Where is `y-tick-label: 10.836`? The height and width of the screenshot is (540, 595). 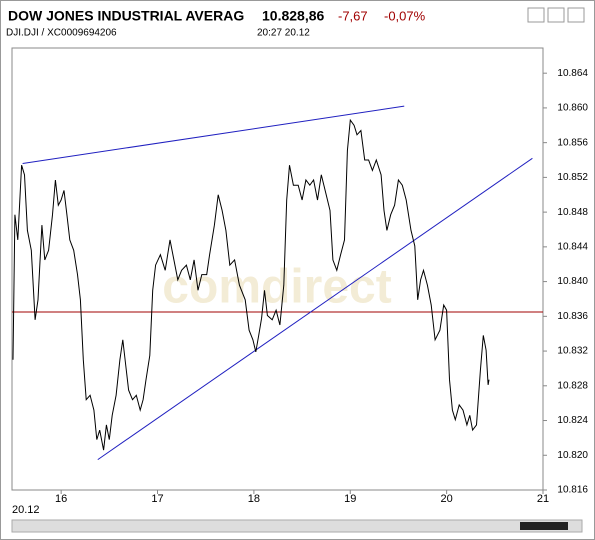
y-tick-label: 10.836 is located at coordinates (572, 316).